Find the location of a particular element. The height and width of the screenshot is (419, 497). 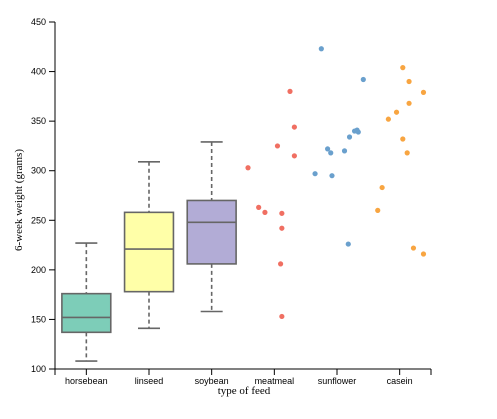

x-tick-label: sunflower is located at coordinates (337, 381).